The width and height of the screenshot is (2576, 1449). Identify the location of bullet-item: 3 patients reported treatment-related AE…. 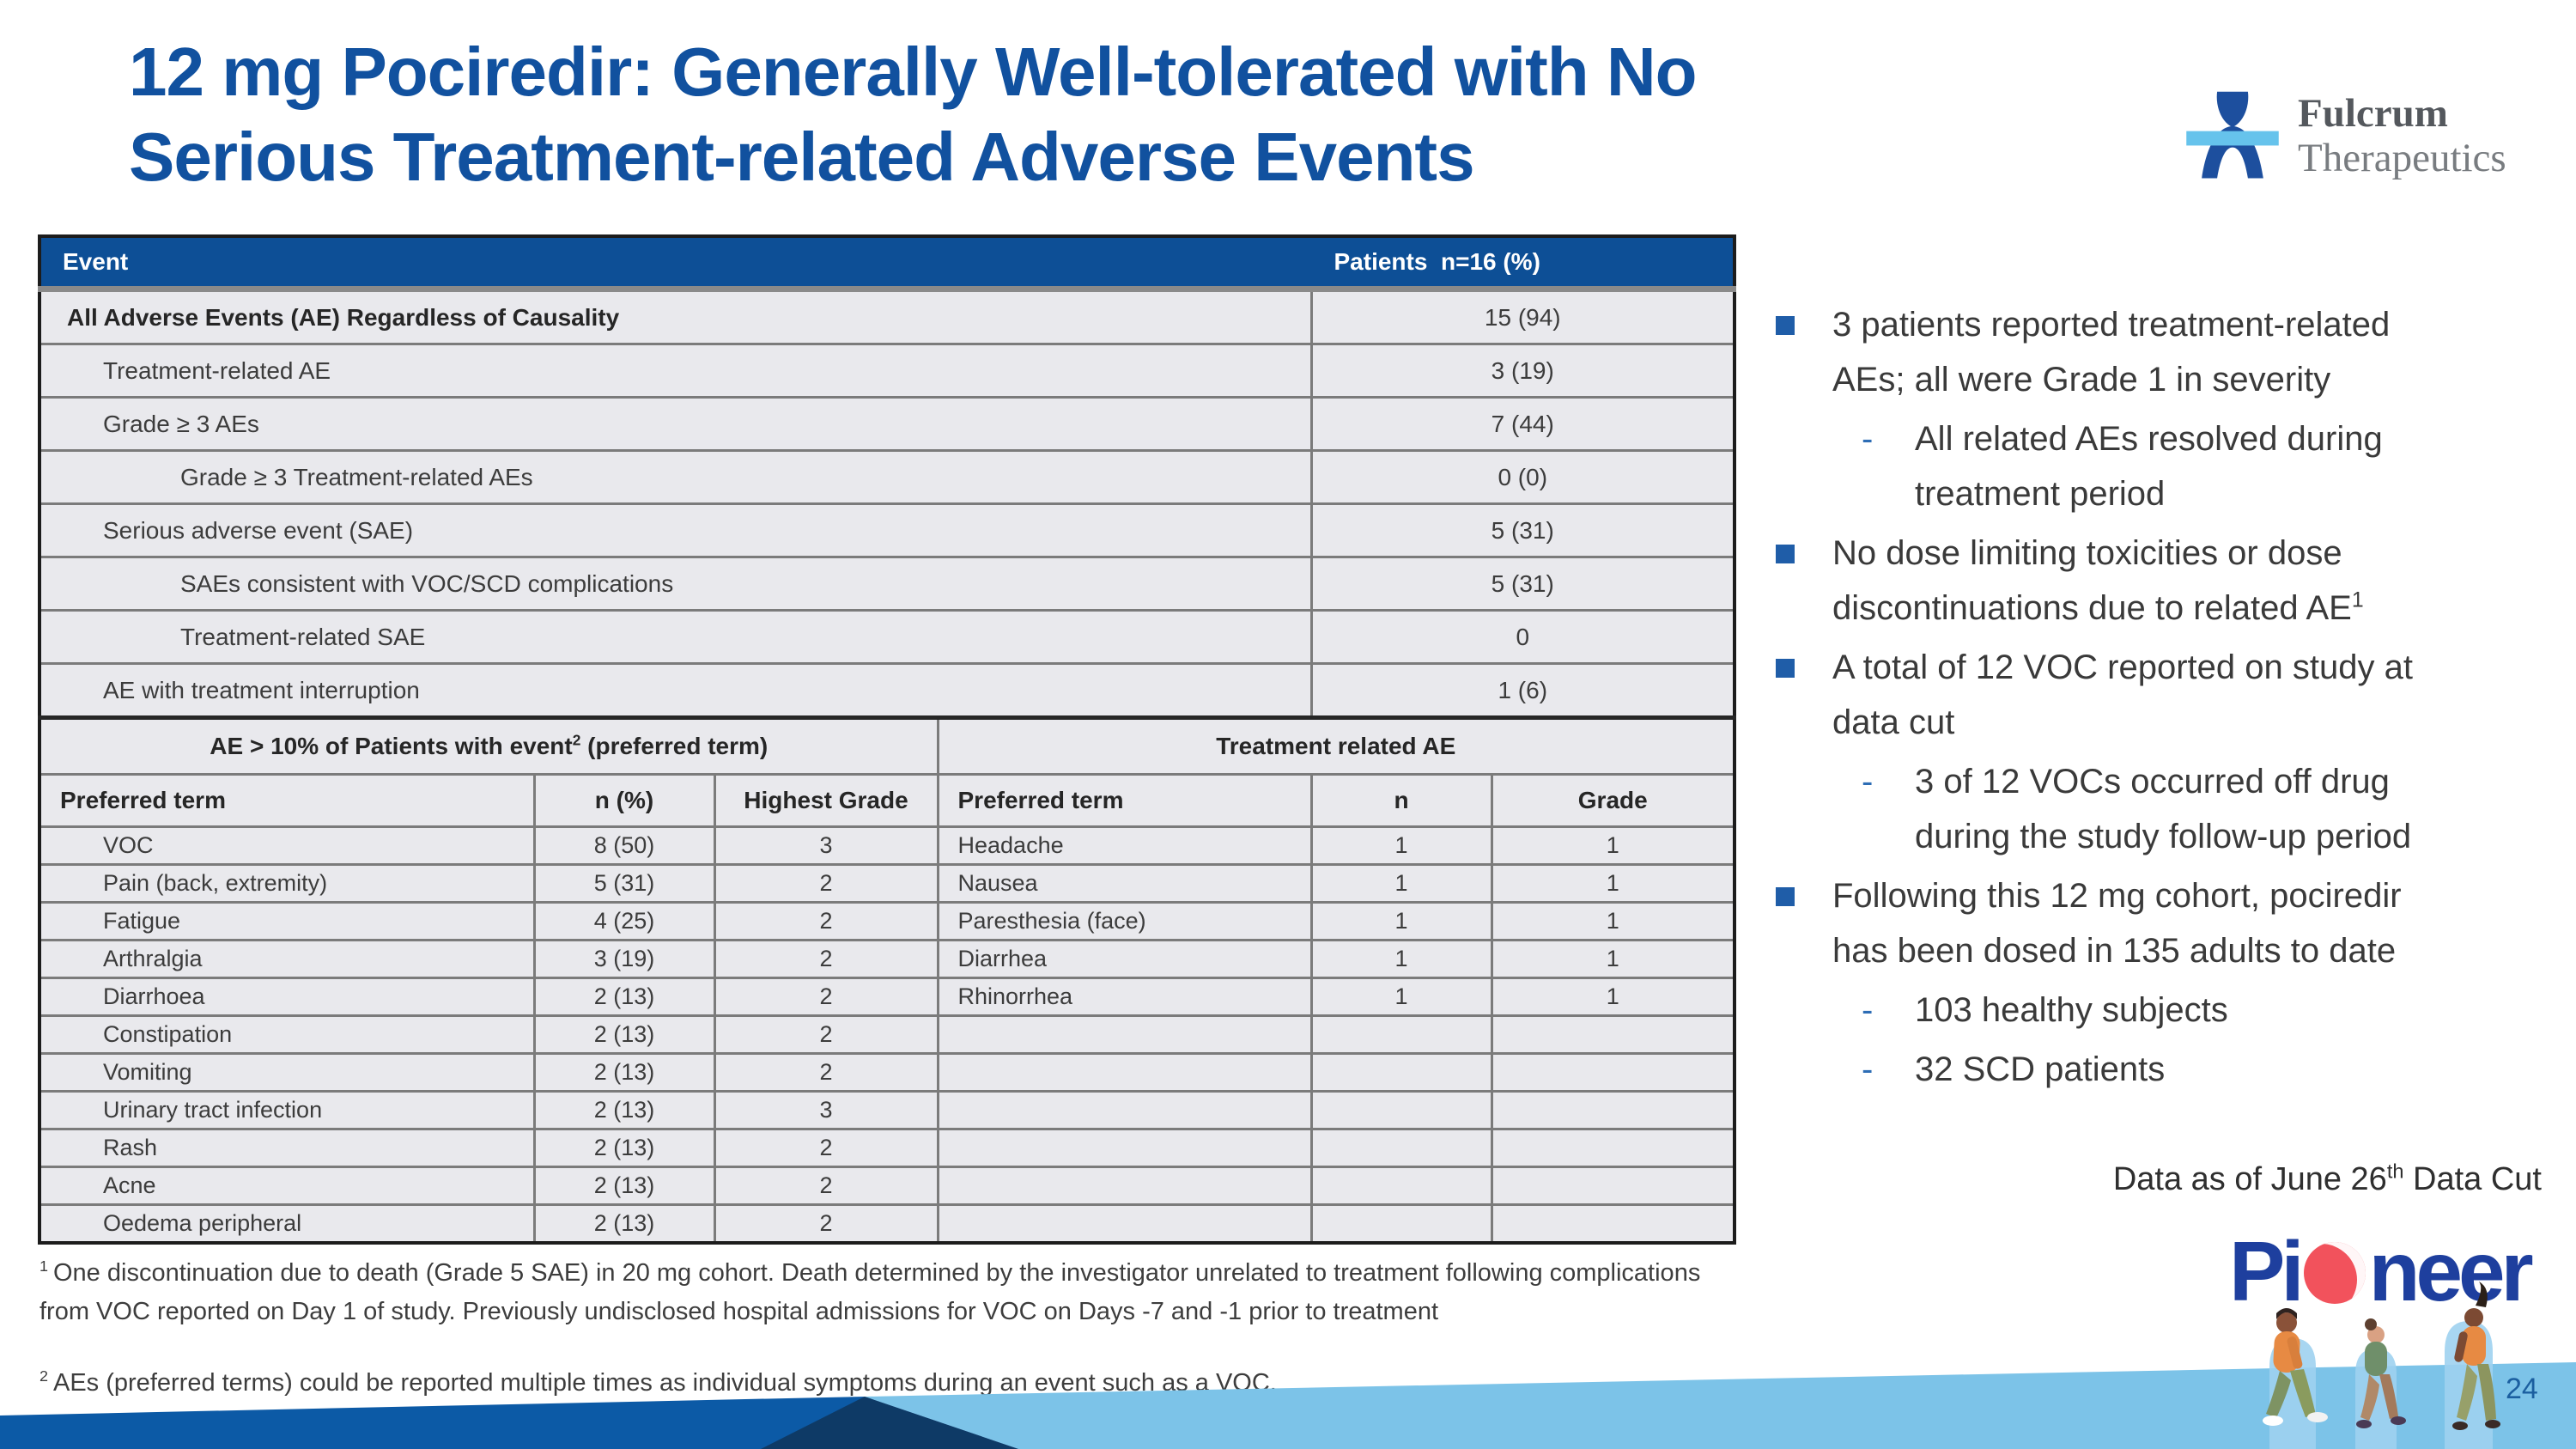
(2172, 352).